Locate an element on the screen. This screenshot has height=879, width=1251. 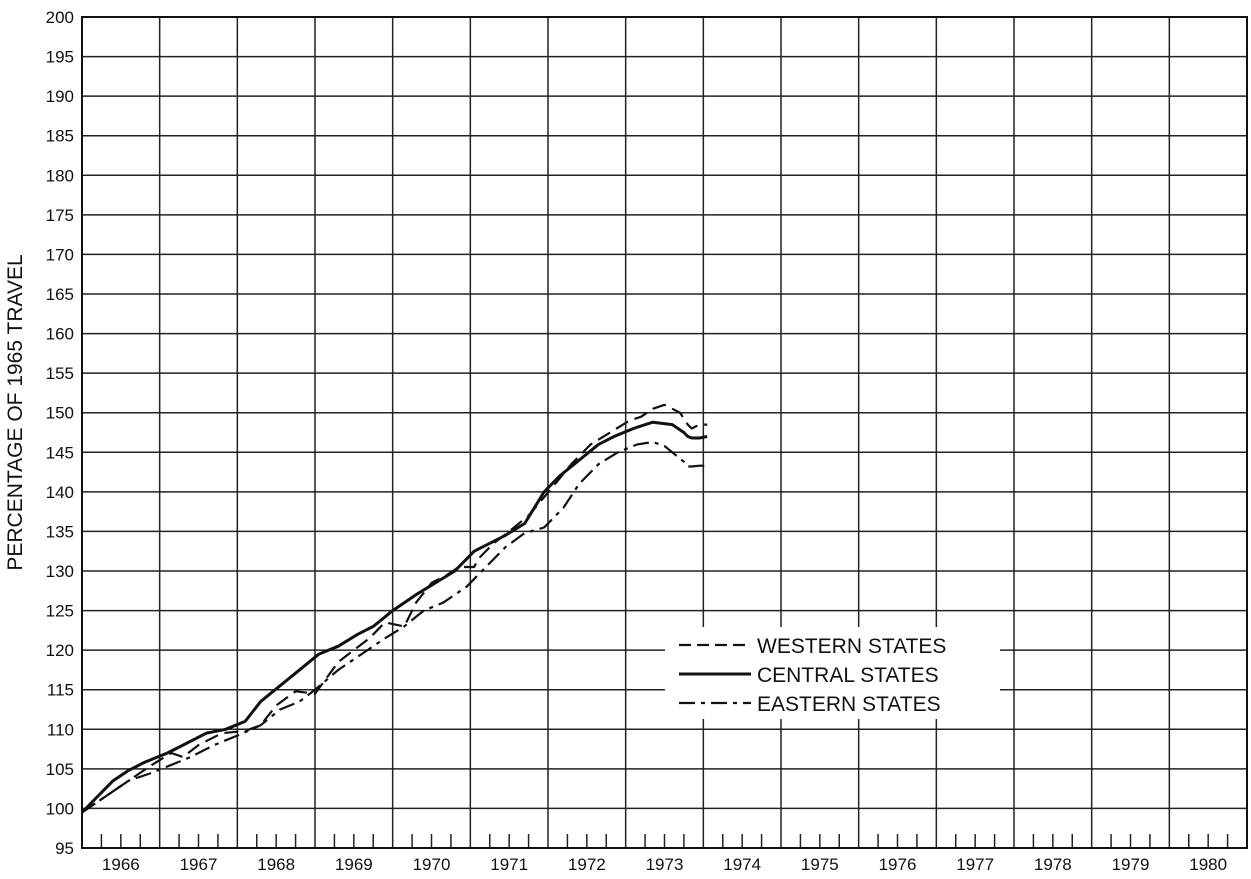
y-tick-label: 120 is located at coordinates (60, 650).